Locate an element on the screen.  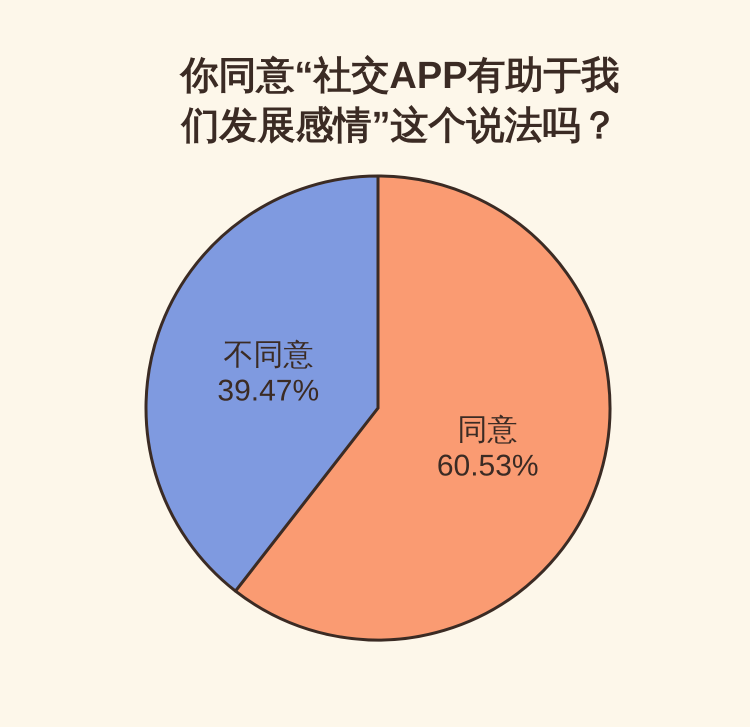
data-label: 60.53% is located at coordinates (487, 466).